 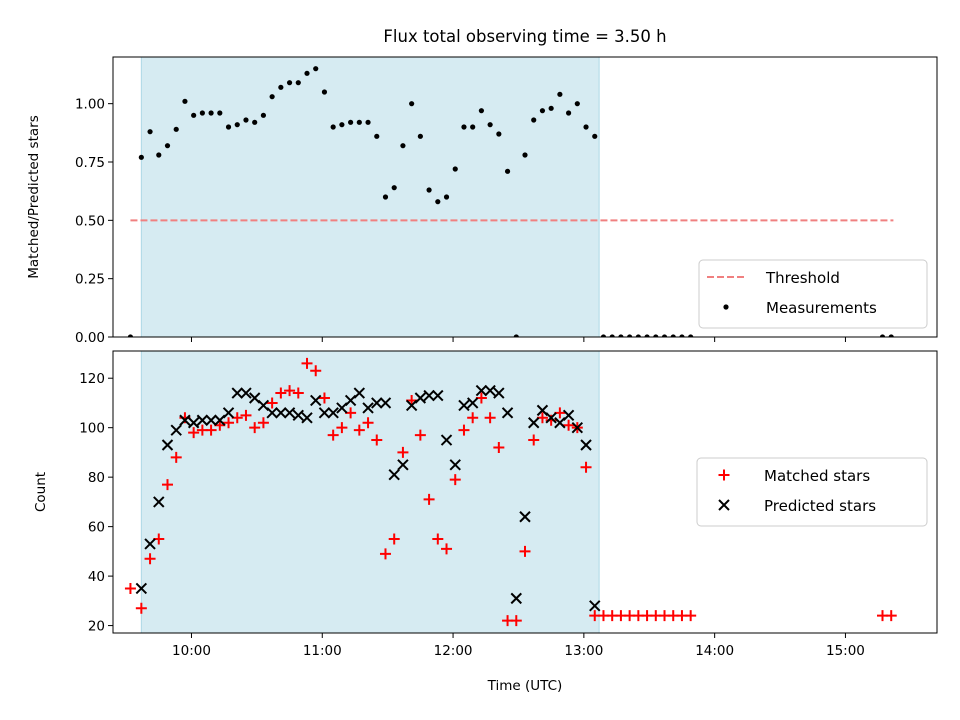 I want to click on legend-label: Threshold, so click(x=802, y=278).